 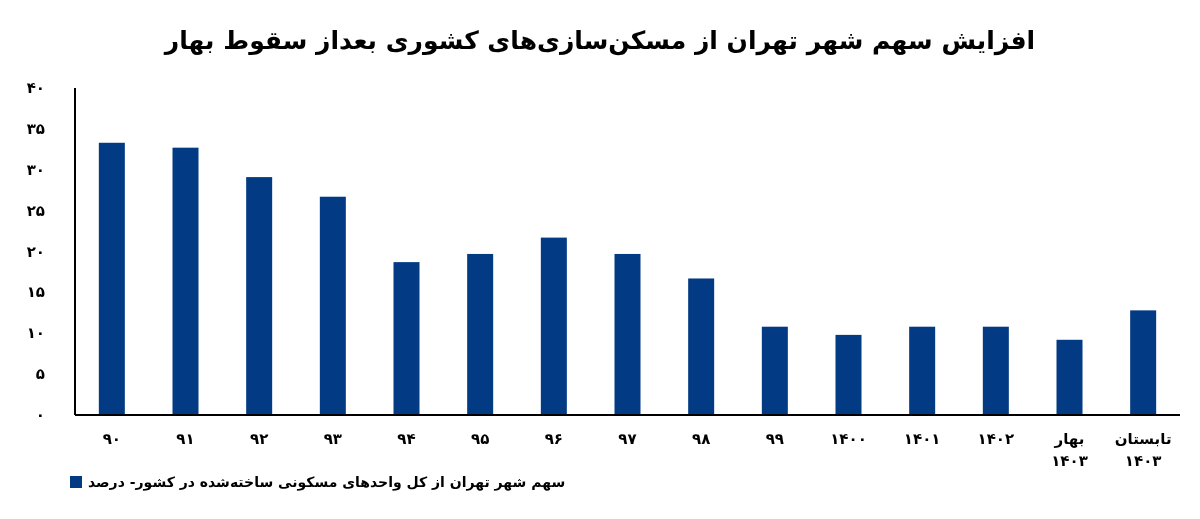 I want to click on x-tick-label: ۹۳, so click(x=332, y=439).